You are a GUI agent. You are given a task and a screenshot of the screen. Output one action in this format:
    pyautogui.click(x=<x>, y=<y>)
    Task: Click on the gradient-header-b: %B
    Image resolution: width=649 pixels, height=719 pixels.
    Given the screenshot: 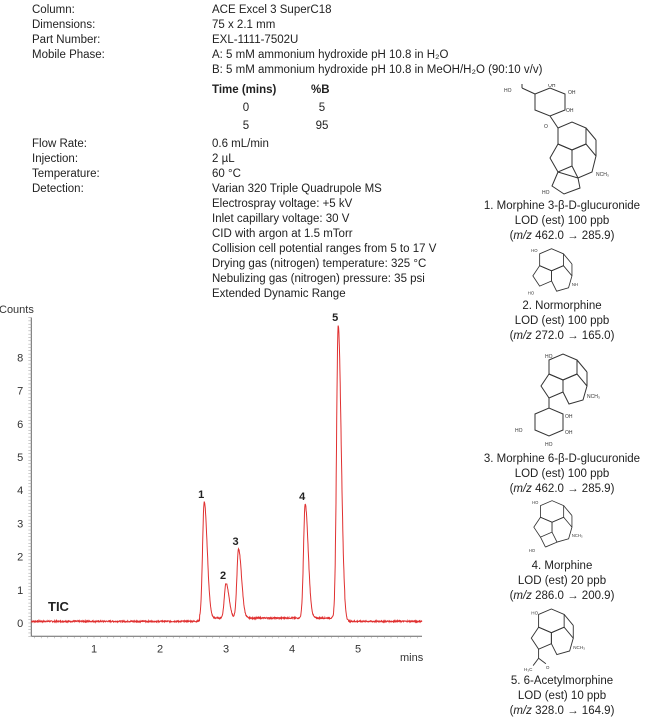 What is the action you would take?
    pyautogui.click(x=320, y=90)
    